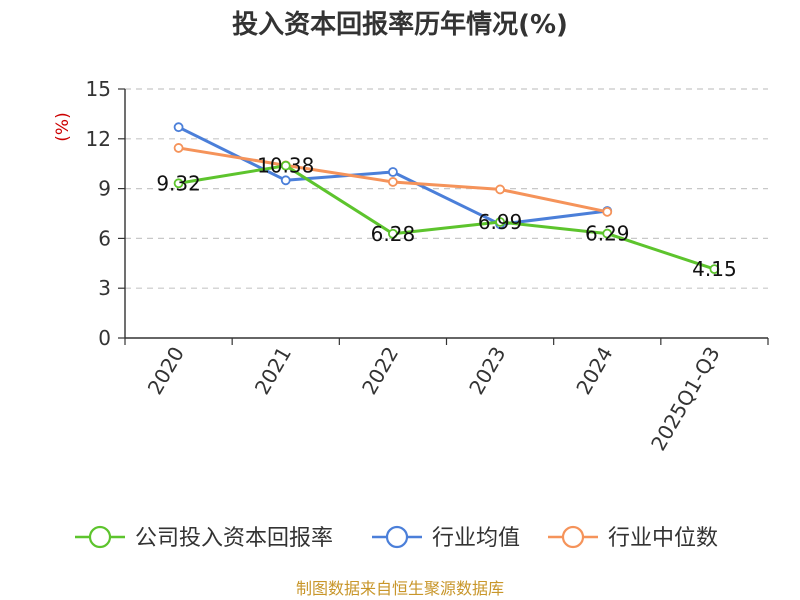  What do you see at coordinates (380, 371) in the screenshot?
I see `x-tick-label: 2022` at bounding box center [380, 371].